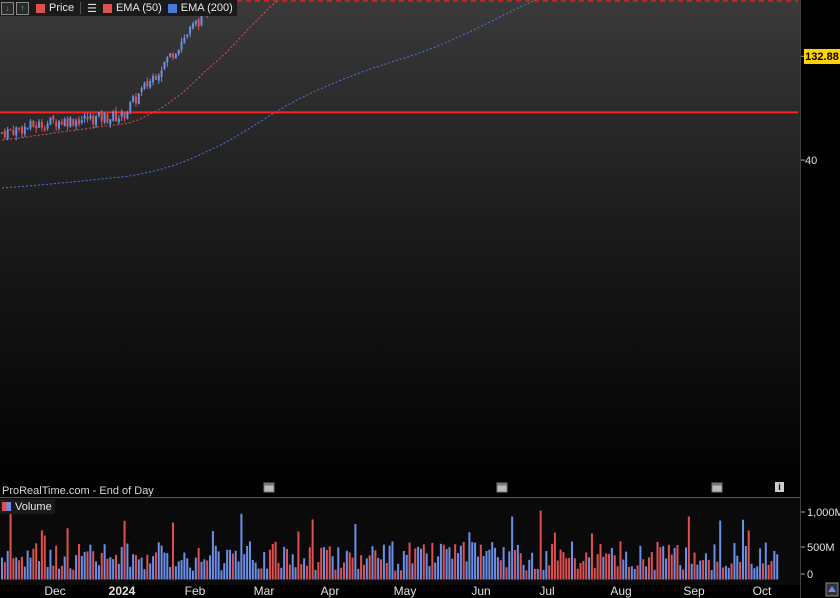 The width and height of the screenshot is (840, 598). What do you see at coordinates (7, 8) in the screenshot?
I see `down-arrow-icon: ↓` at bounding box center [7, 8].